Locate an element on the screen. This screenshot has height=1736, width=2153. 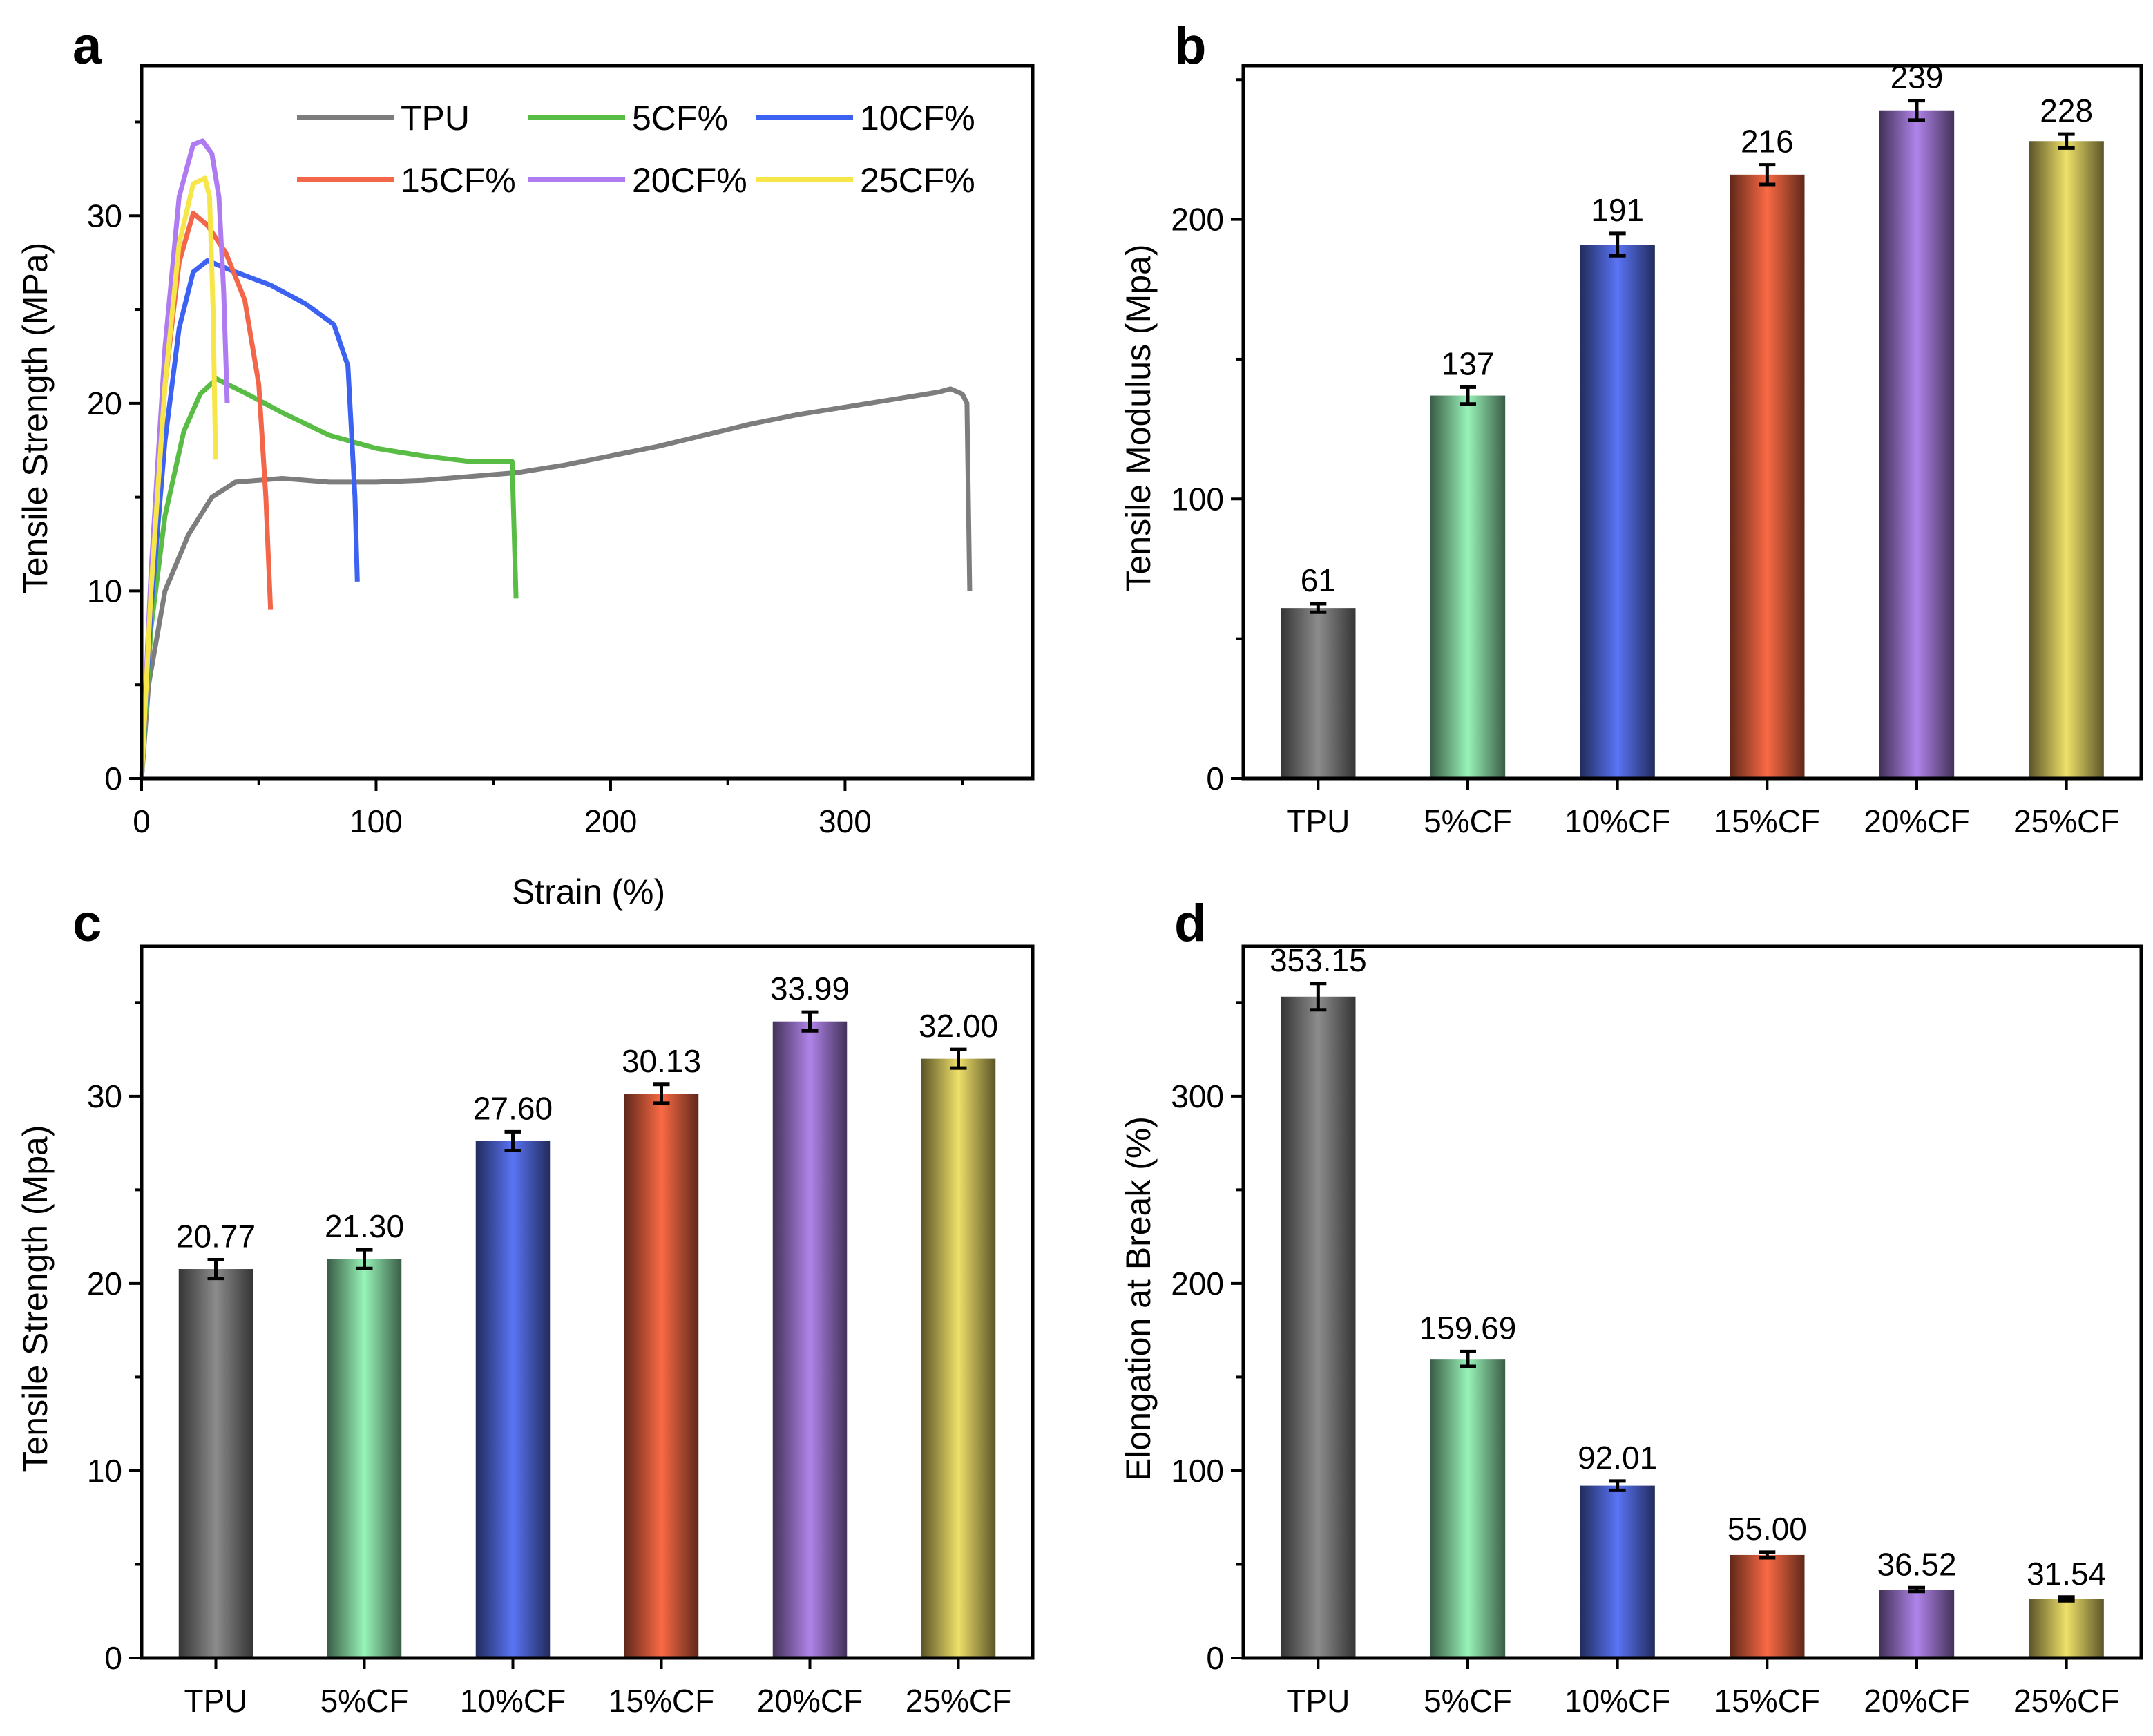
panel-c-value-label-0: 20.77 is located at coordinates (216, 1236).